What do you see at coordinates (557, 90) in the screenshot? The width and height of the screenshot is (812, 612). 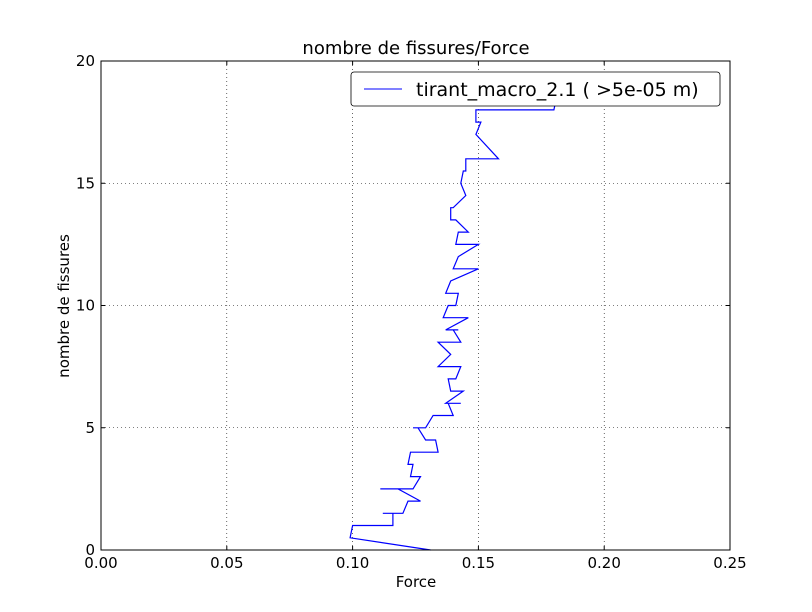 I see `legend-label: tirant_macro_2.1 ( >5e-05 m)` at bounding box center [557, 90].